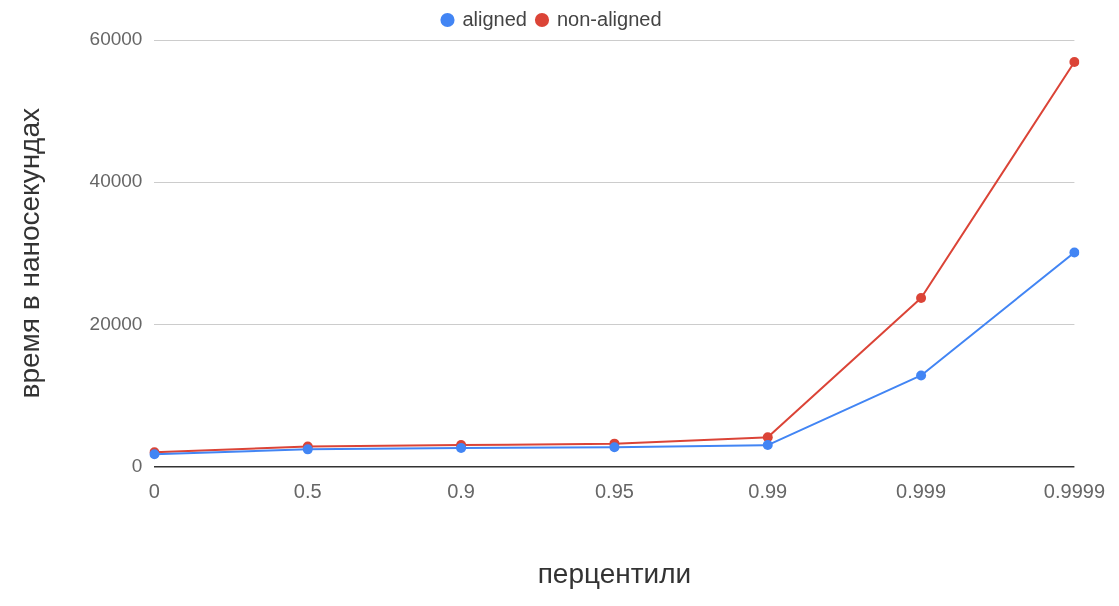  What do you see at coordinates (154, 490) in the screenshot?
I see `x-tick-label: 0` at bounding box center [154, 490].